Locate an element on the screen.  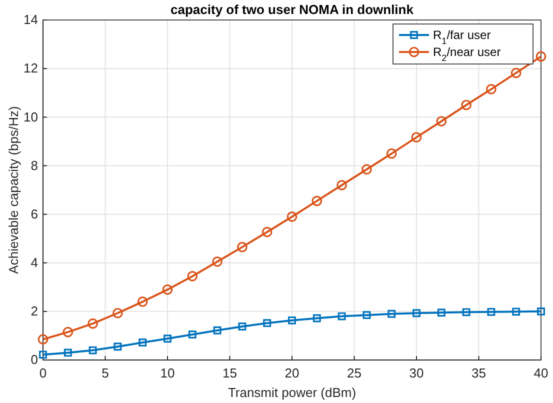
y-tick-label: 10 is located at coordinates (31, 116).